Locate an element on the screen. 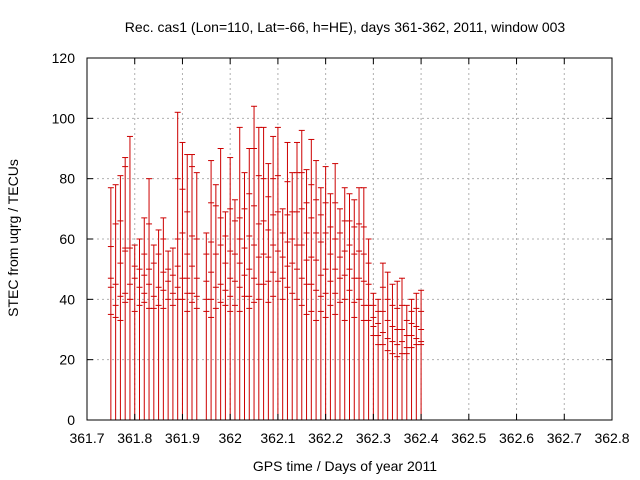  y-axis-label: STEC from uqrg / TECUs is located at coordinates (13, 238).